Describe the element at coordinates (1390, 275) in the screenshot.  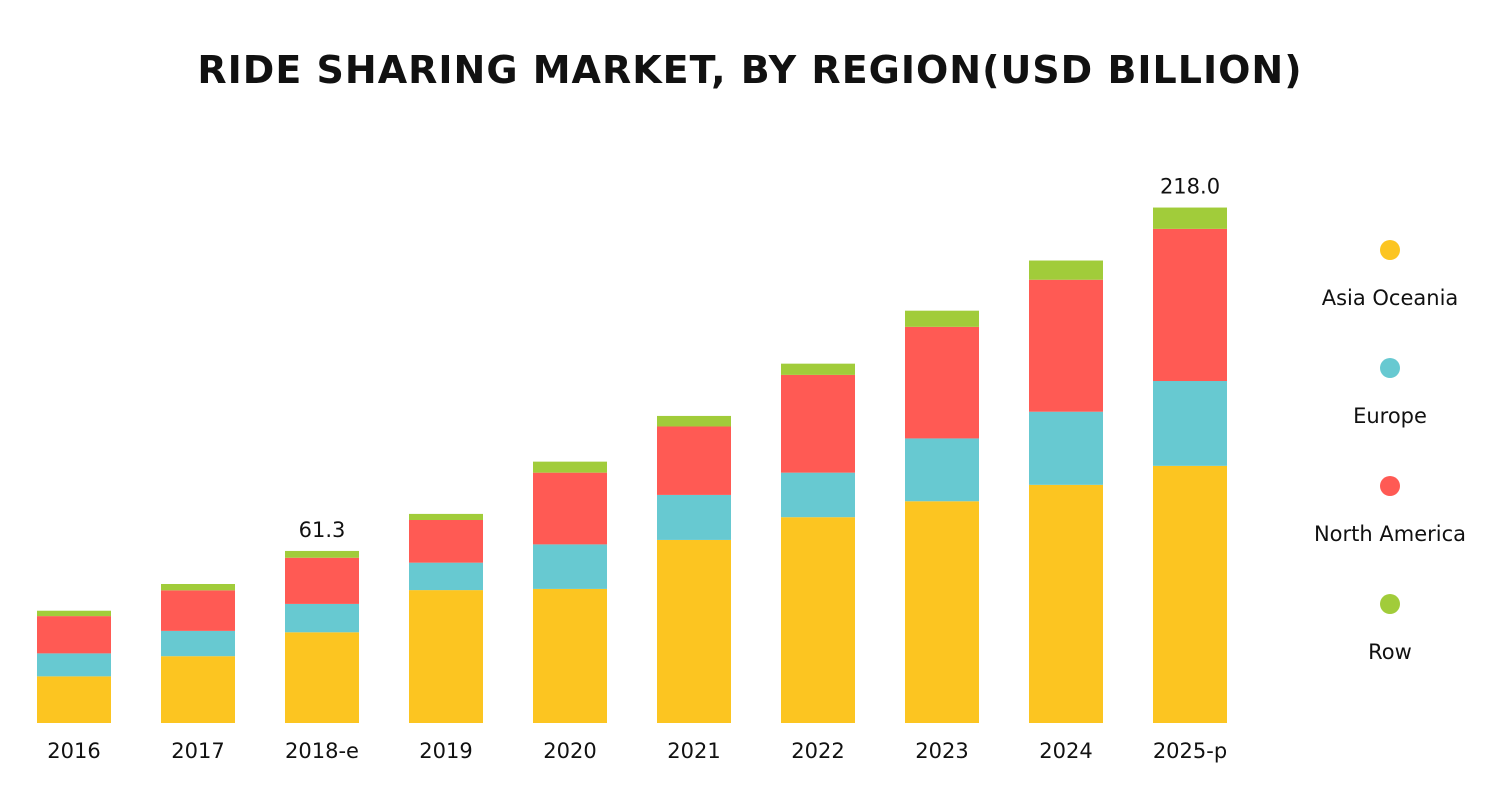
I see `legend-item-asia-oceania: Asia Oceania` at that location.